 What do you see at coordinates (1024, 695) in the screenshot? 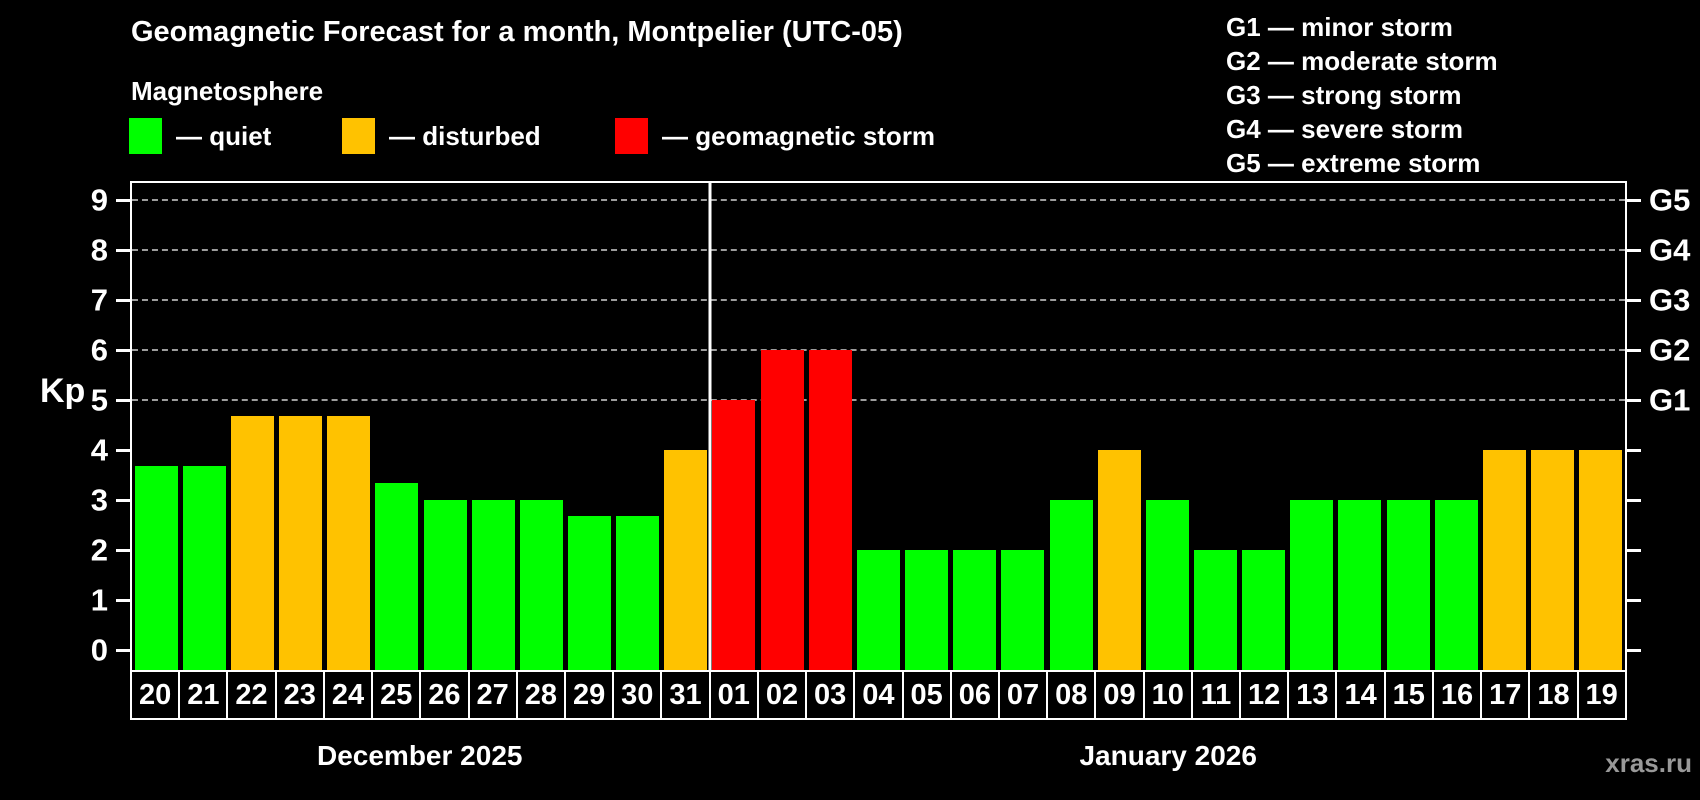
I see `day-label-cell: 07` at bounding box center [1024, 695].